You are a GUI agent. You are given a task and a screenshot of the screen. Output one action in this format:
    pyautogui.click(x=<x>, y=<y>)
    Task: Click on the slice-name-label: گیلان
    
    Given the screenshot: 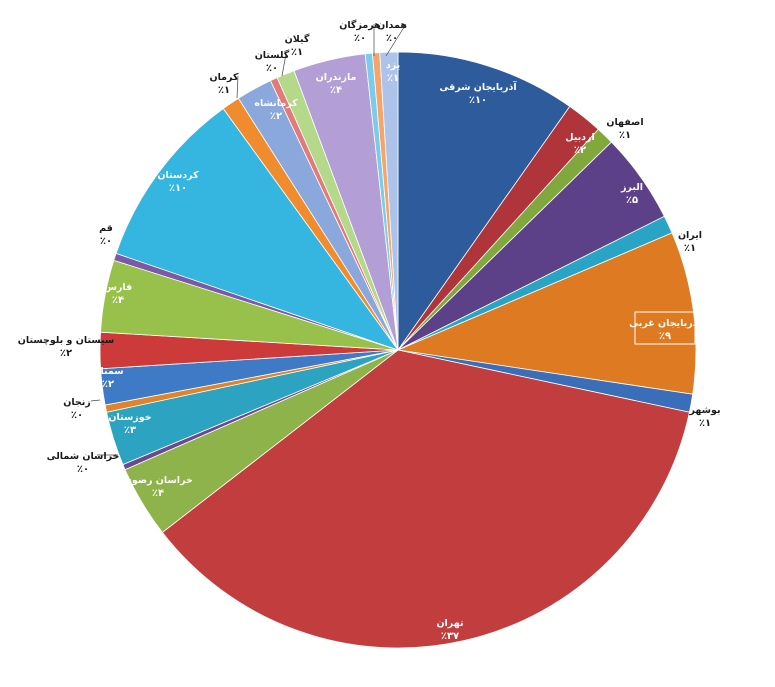 What is the action you would take?
    pyautogui.click(x=297, y=39)
    